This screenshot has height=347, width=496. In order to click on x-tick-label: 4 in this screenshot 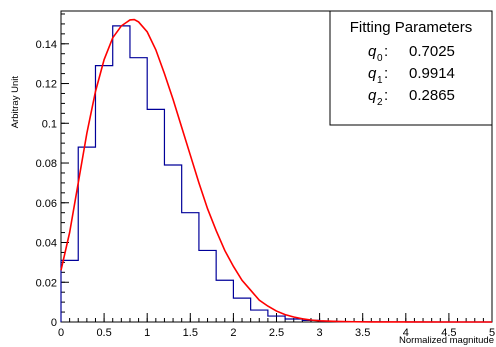, I will do `click(406, 333)`.